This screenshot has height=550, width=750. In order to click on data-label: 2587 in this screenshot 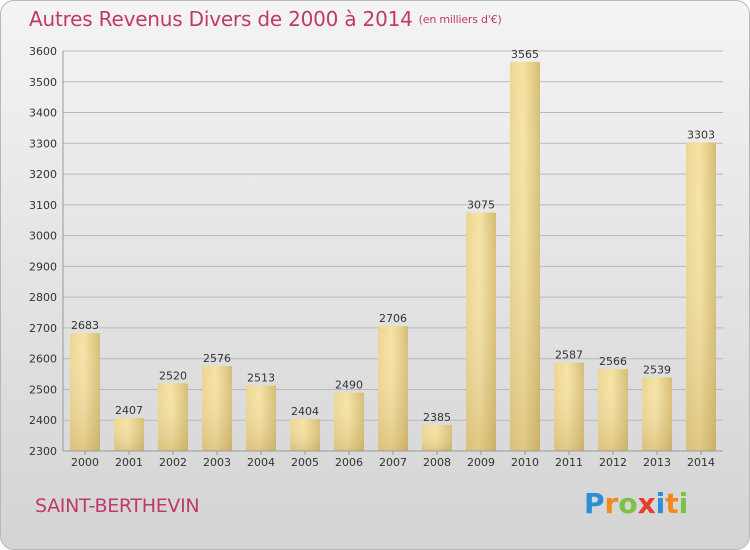, I will do `click(569, 355)`.